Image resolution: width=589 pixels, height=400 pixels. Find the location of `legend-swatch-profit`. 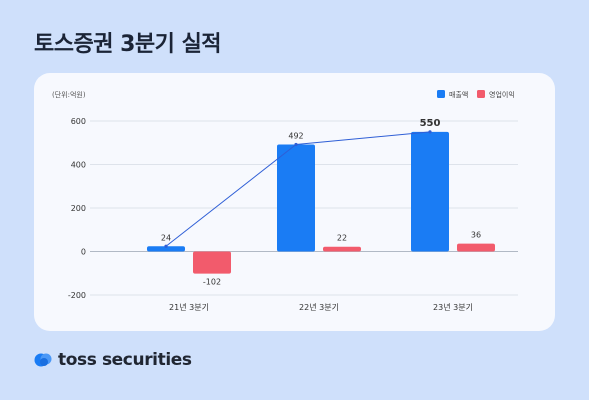

legend-swatch-profit is located at coordinates (481, 94).